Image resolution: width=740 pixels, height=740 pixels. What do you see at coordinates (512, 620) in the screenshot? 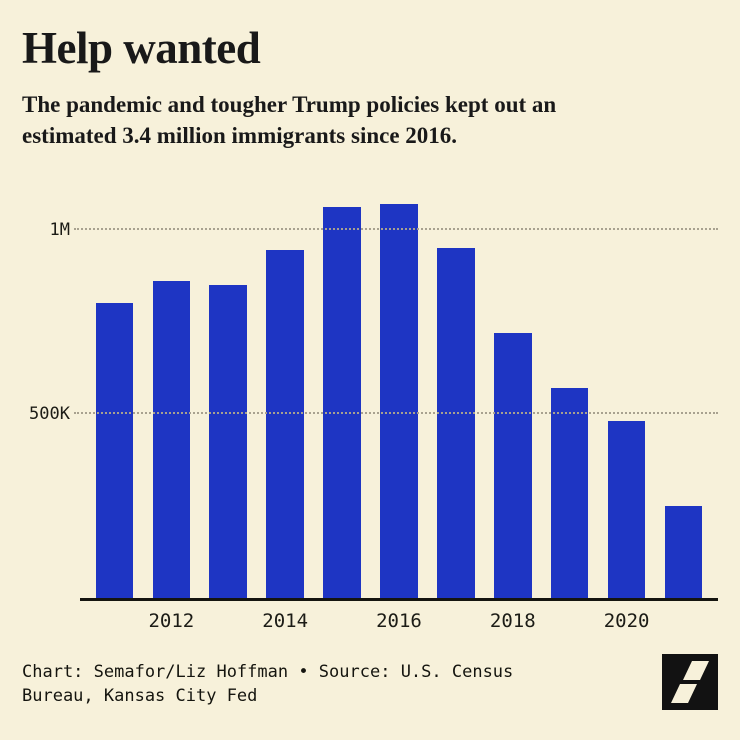
I see `x-tick-label-2018: 2018` at bounding box center [512, 620].